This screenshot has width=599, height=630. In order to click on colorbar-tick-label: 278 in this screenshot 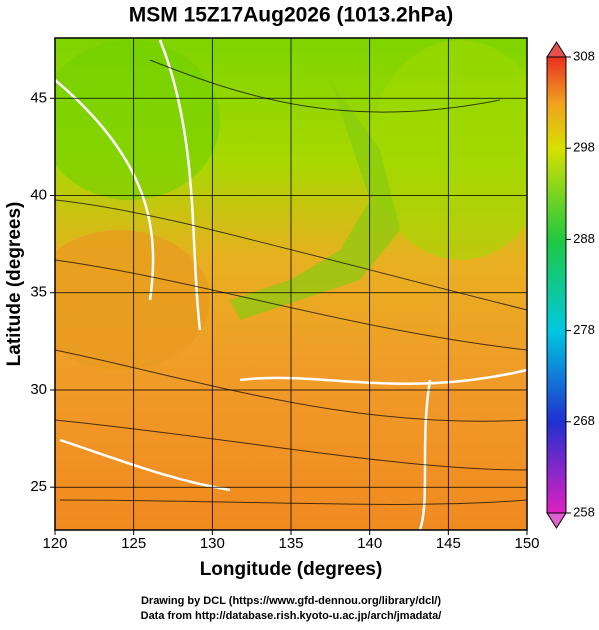, I will do `click(584, 329)`.